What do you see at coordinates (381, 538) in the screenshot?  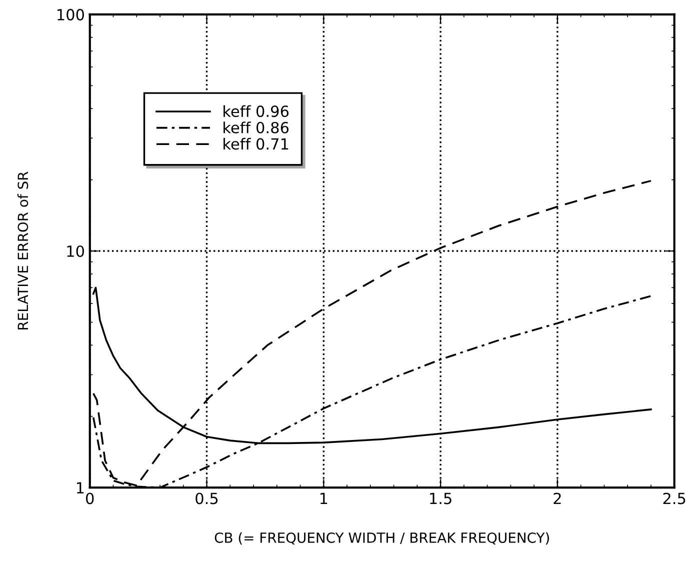 I see `x-axis-title: CB (= FREQUENCY WIDTH / BREAK FREQUENCY)` at bounding box center [381, 538].